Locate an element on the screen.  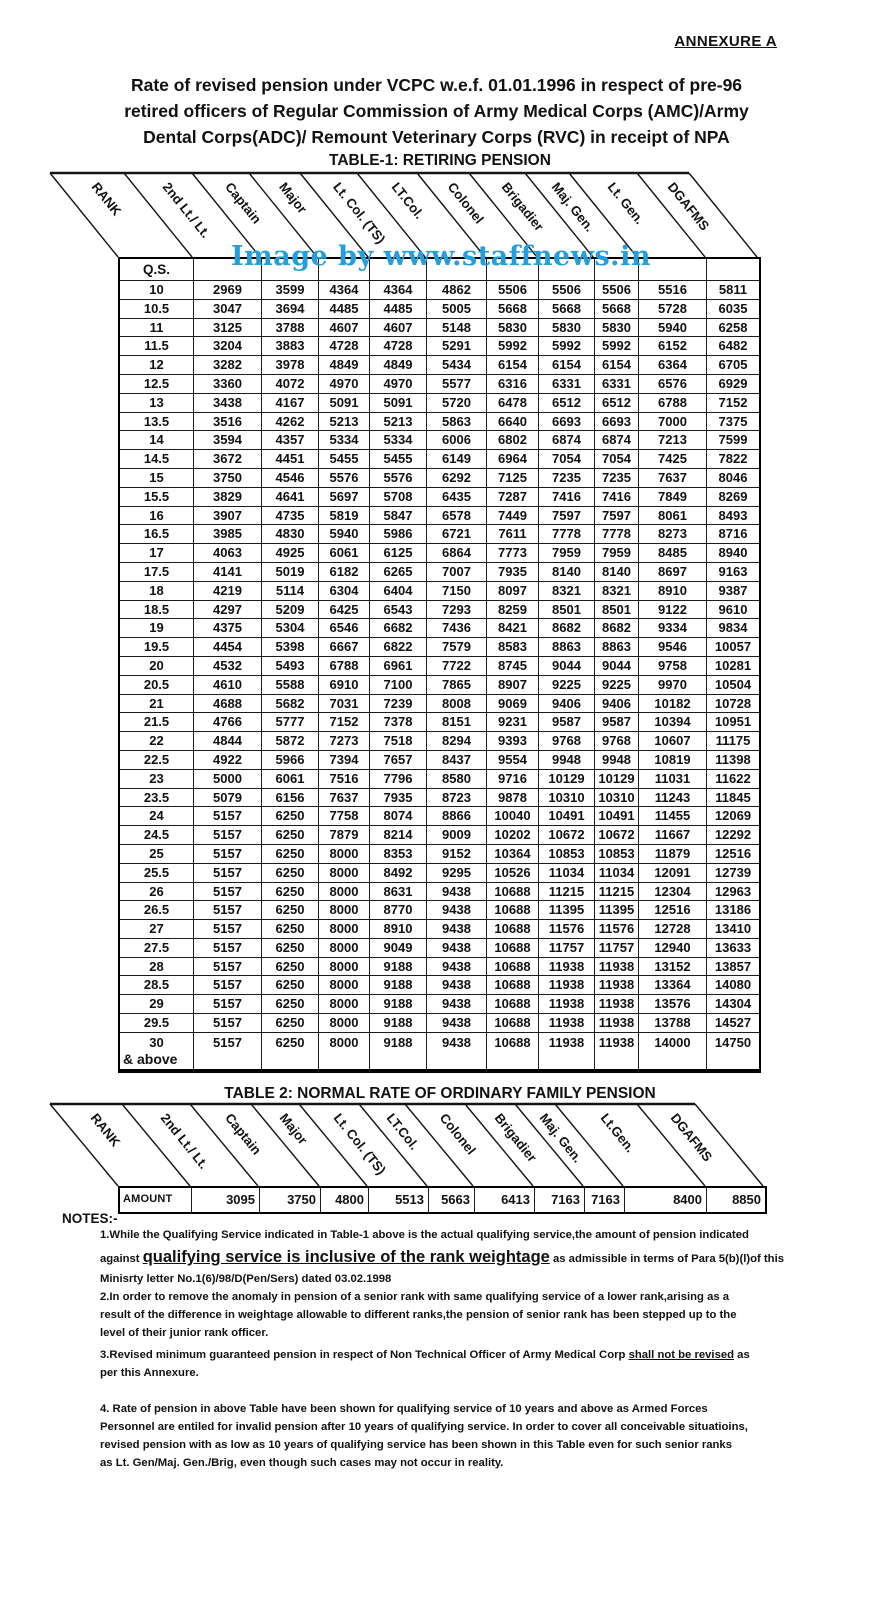
pension-value-cell: 10672 is located at coordinates (567, 835).